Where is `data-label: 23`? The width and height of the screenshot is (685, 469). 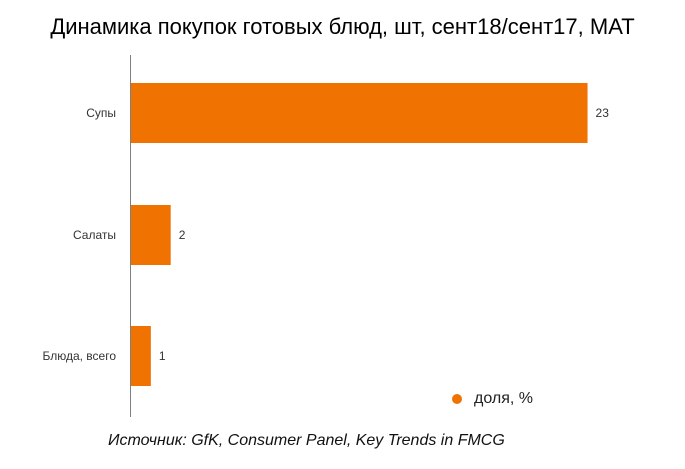
data-label: 23 is located at coordinates (603, 113).